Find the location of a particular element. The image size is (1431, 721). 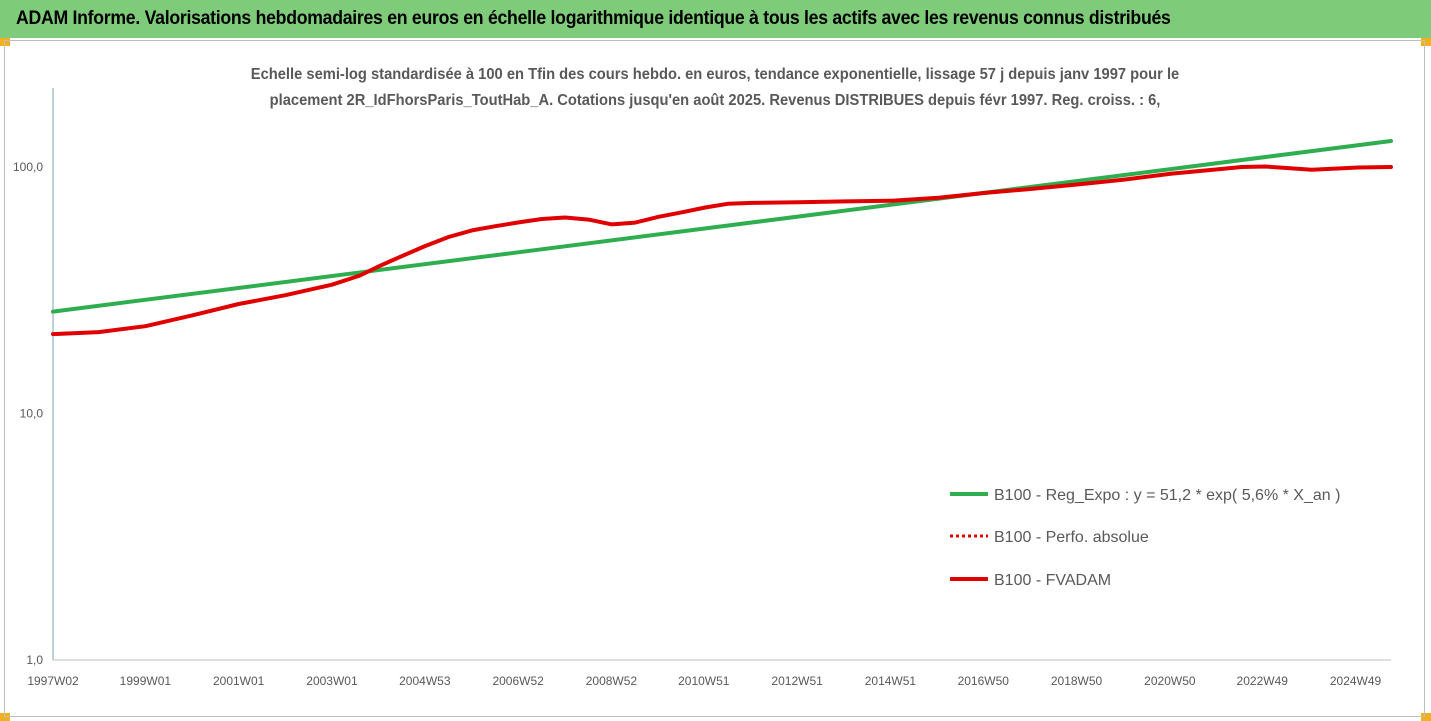

x-tick-label: 2006W52 is located at coordinates (518, 681).